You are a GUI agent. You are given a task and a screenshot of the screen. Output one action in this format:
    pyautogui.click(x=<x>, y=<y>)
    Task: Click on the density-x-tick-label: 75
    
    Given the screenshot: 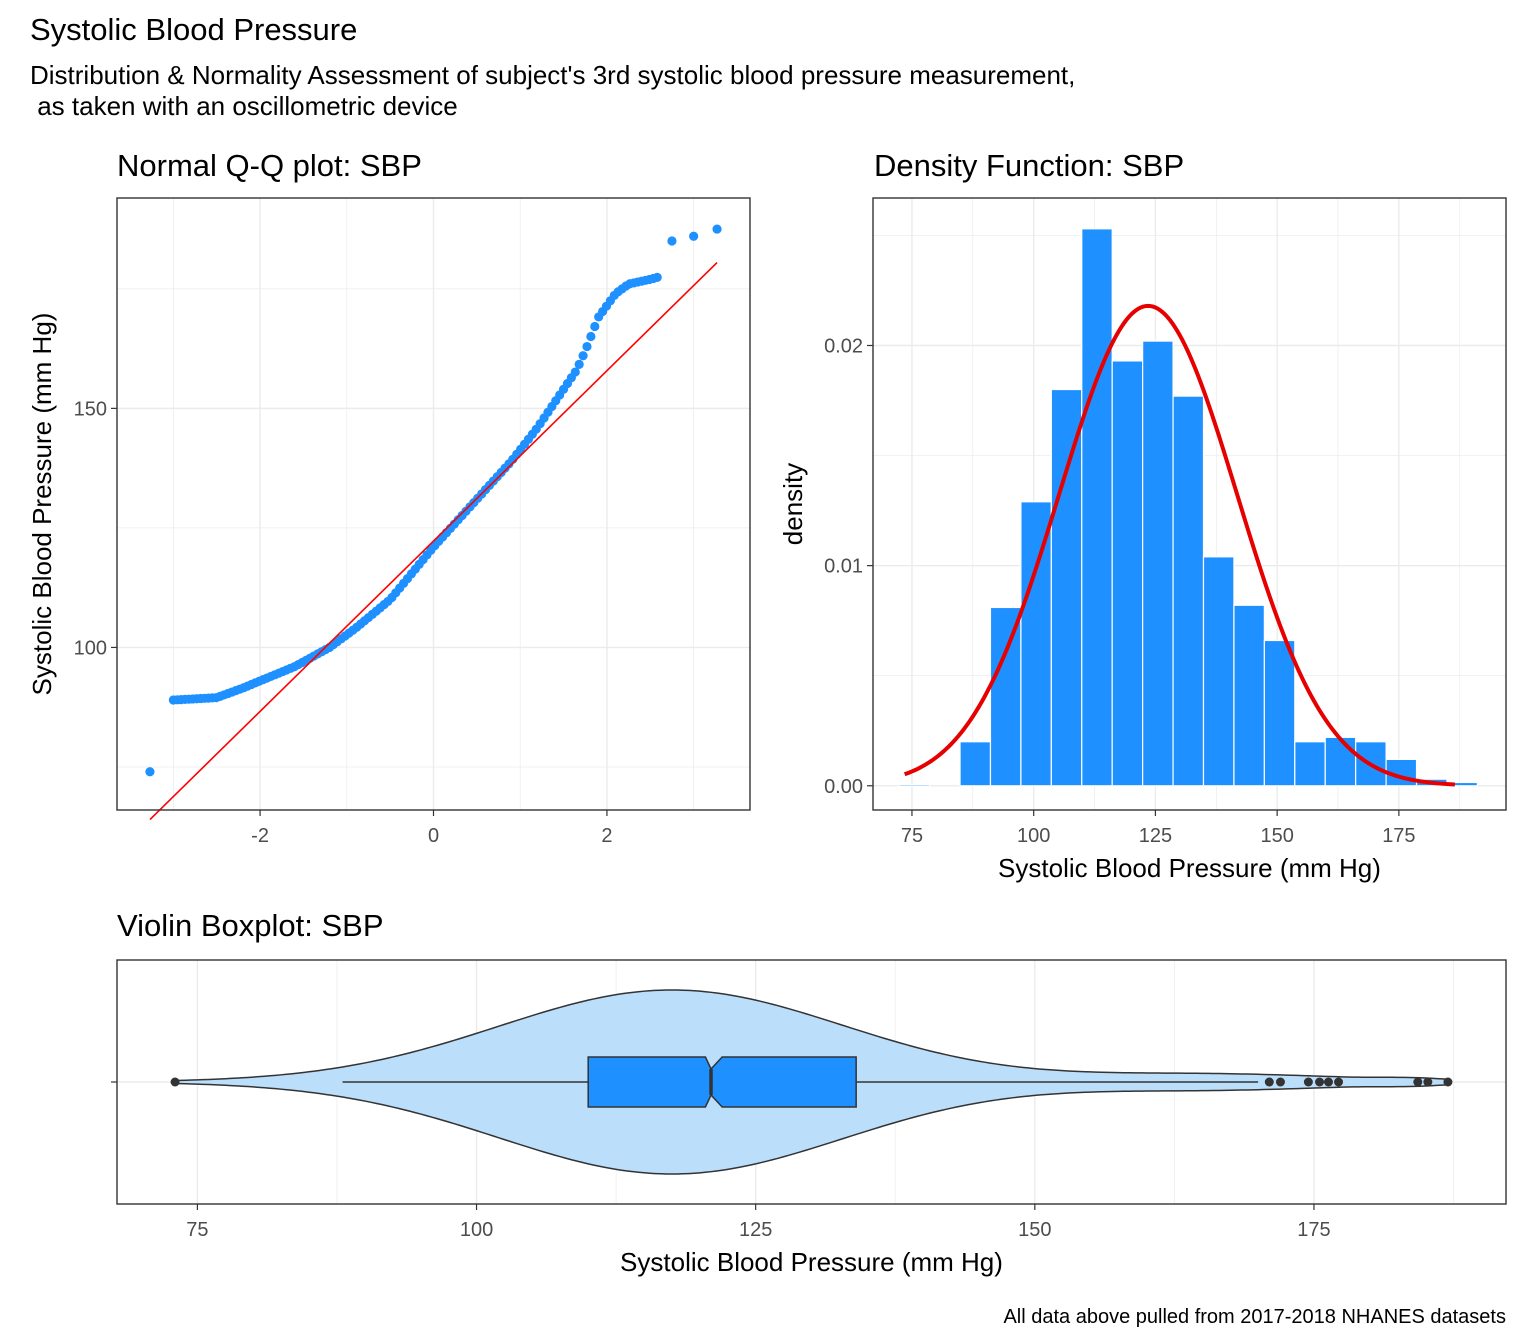 What is the action you would take?
    pyautogui.click(x=912, y=836)
    